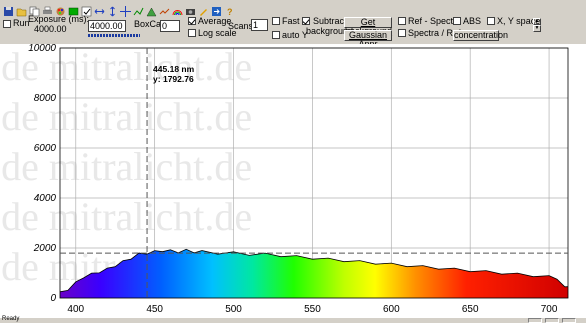 Image resolution: width=586 pixels, height=323 pixels. I want to click on y-tick-label: 8000, so click(45, 98).